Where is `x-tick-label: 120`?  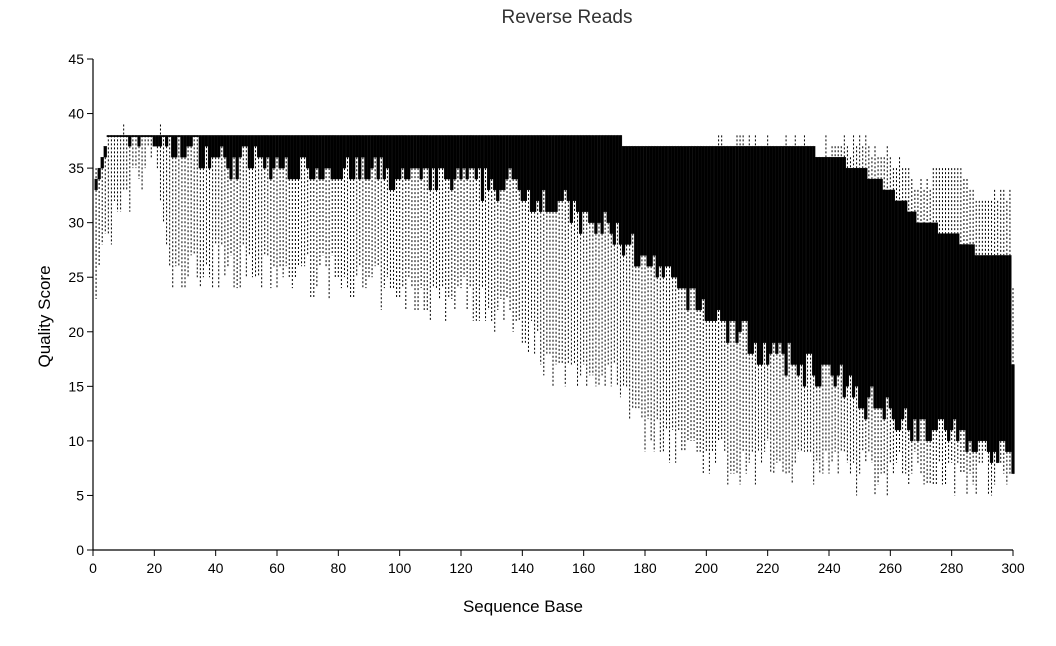
x-tick-label: 120 is located at coordinates (461, 568).